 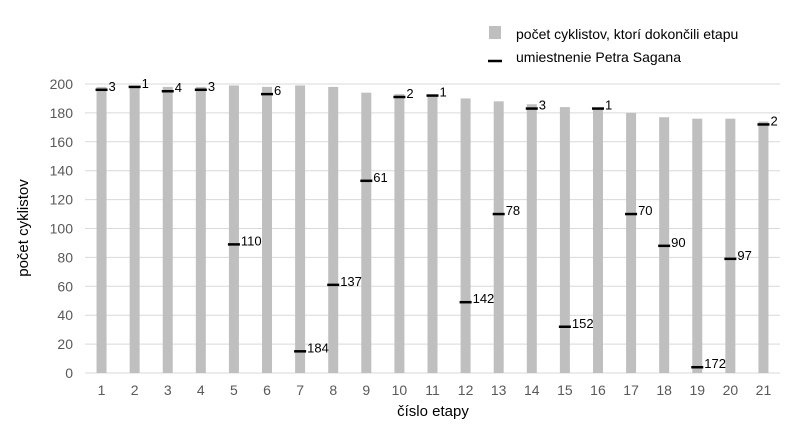 I want to click on y-axis-ticks: 0 20 40 60 80 100 120 140 160 180 200, so click(x=62, y=228).